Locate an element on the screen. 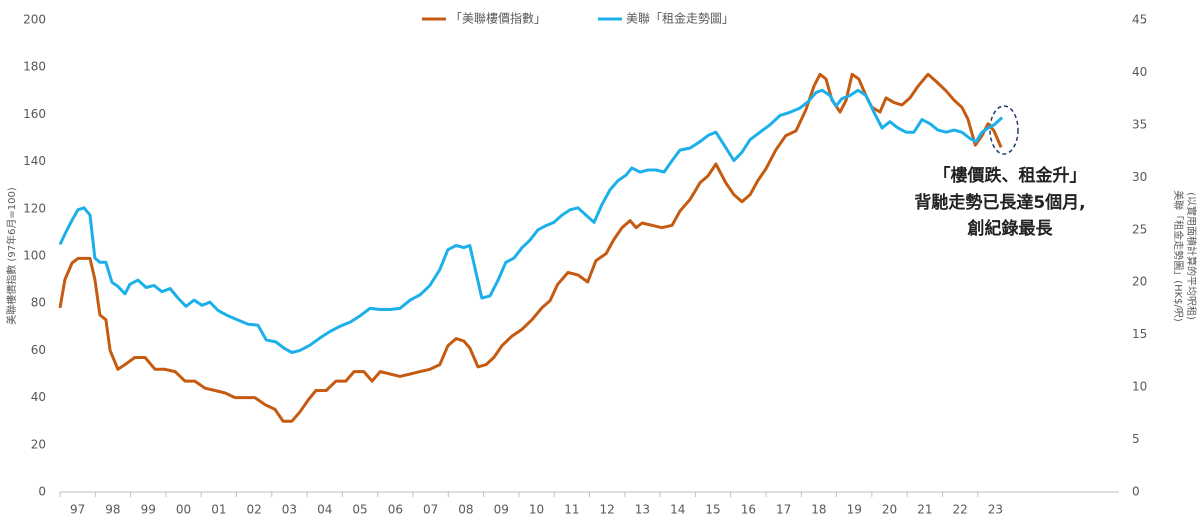 This screenshot has width=1200, height=528. y2-tick-label: 15 is located at coordinates (1139, 334).